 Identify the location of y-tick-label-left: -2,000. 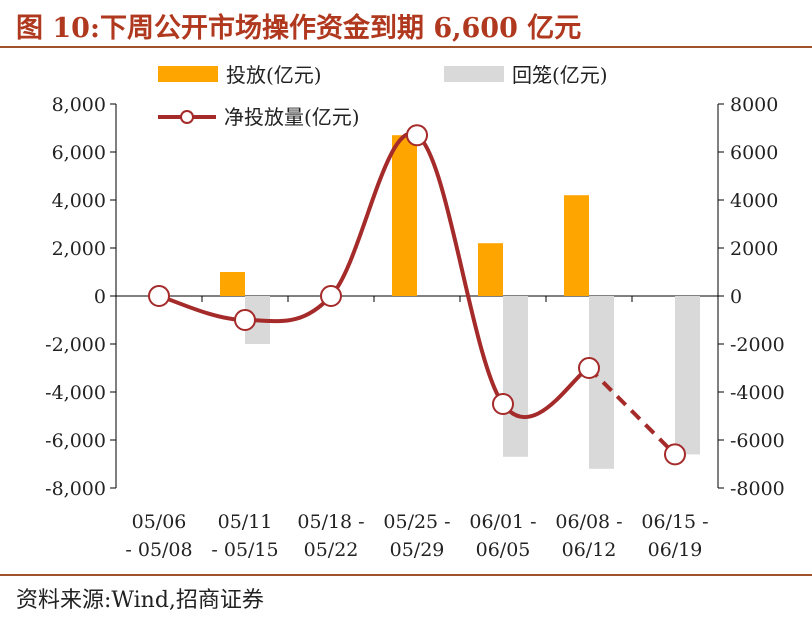
(75, 345).